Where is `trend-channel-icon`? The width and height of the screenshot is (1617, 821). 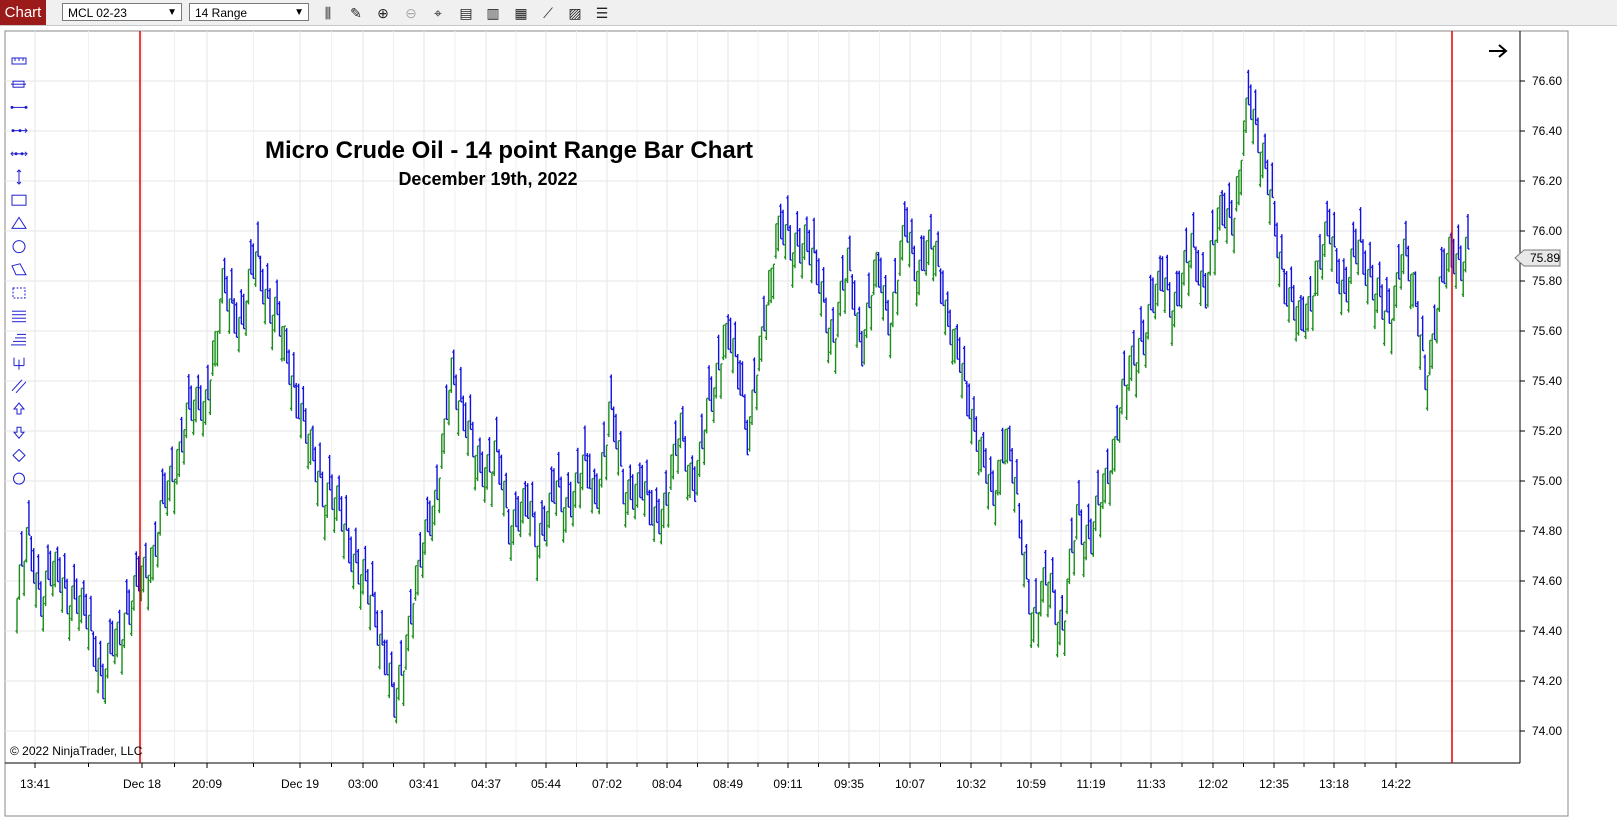 trend-channel-icon is located at coordinates (19, 386).